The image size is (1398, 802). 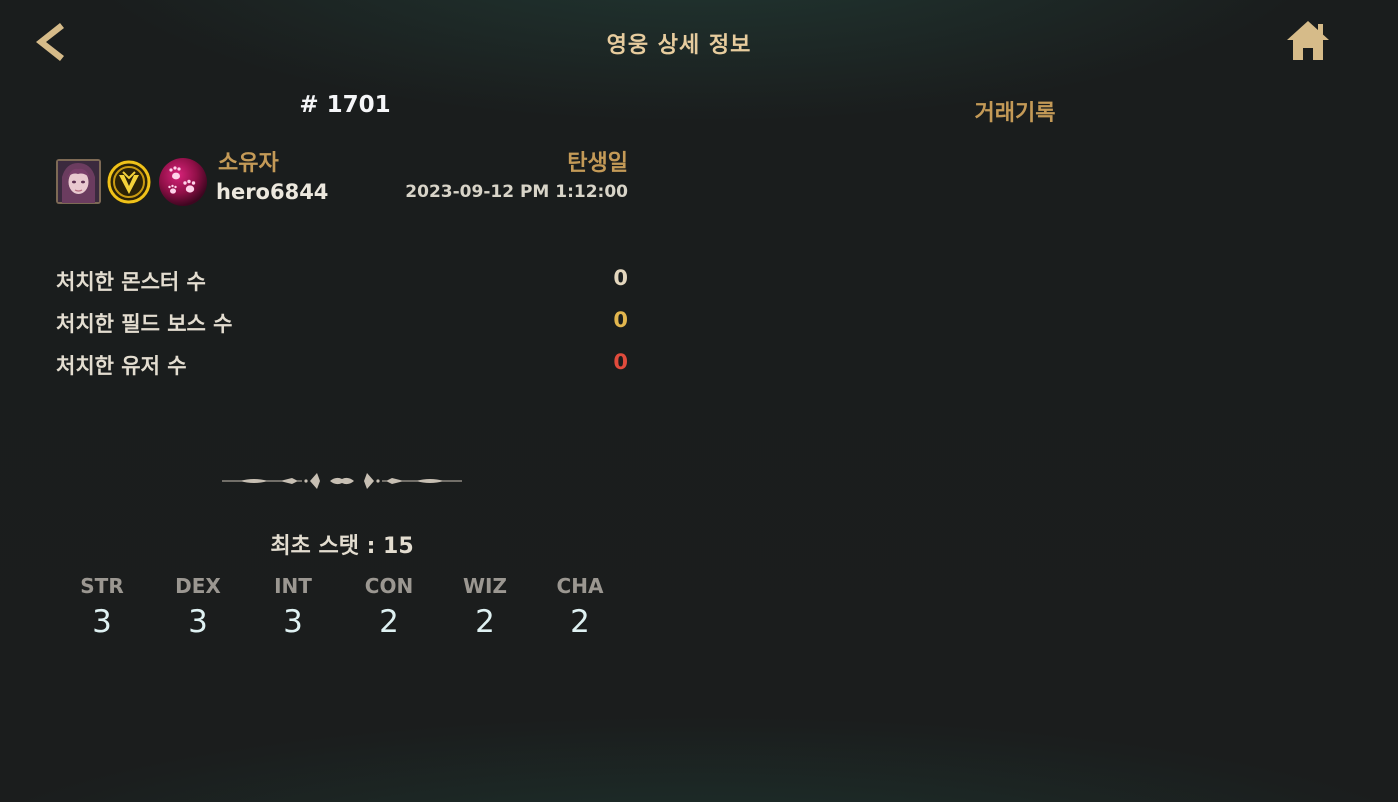 I want to click on stat-dex: DEX 3, so click(x=198, y=607).